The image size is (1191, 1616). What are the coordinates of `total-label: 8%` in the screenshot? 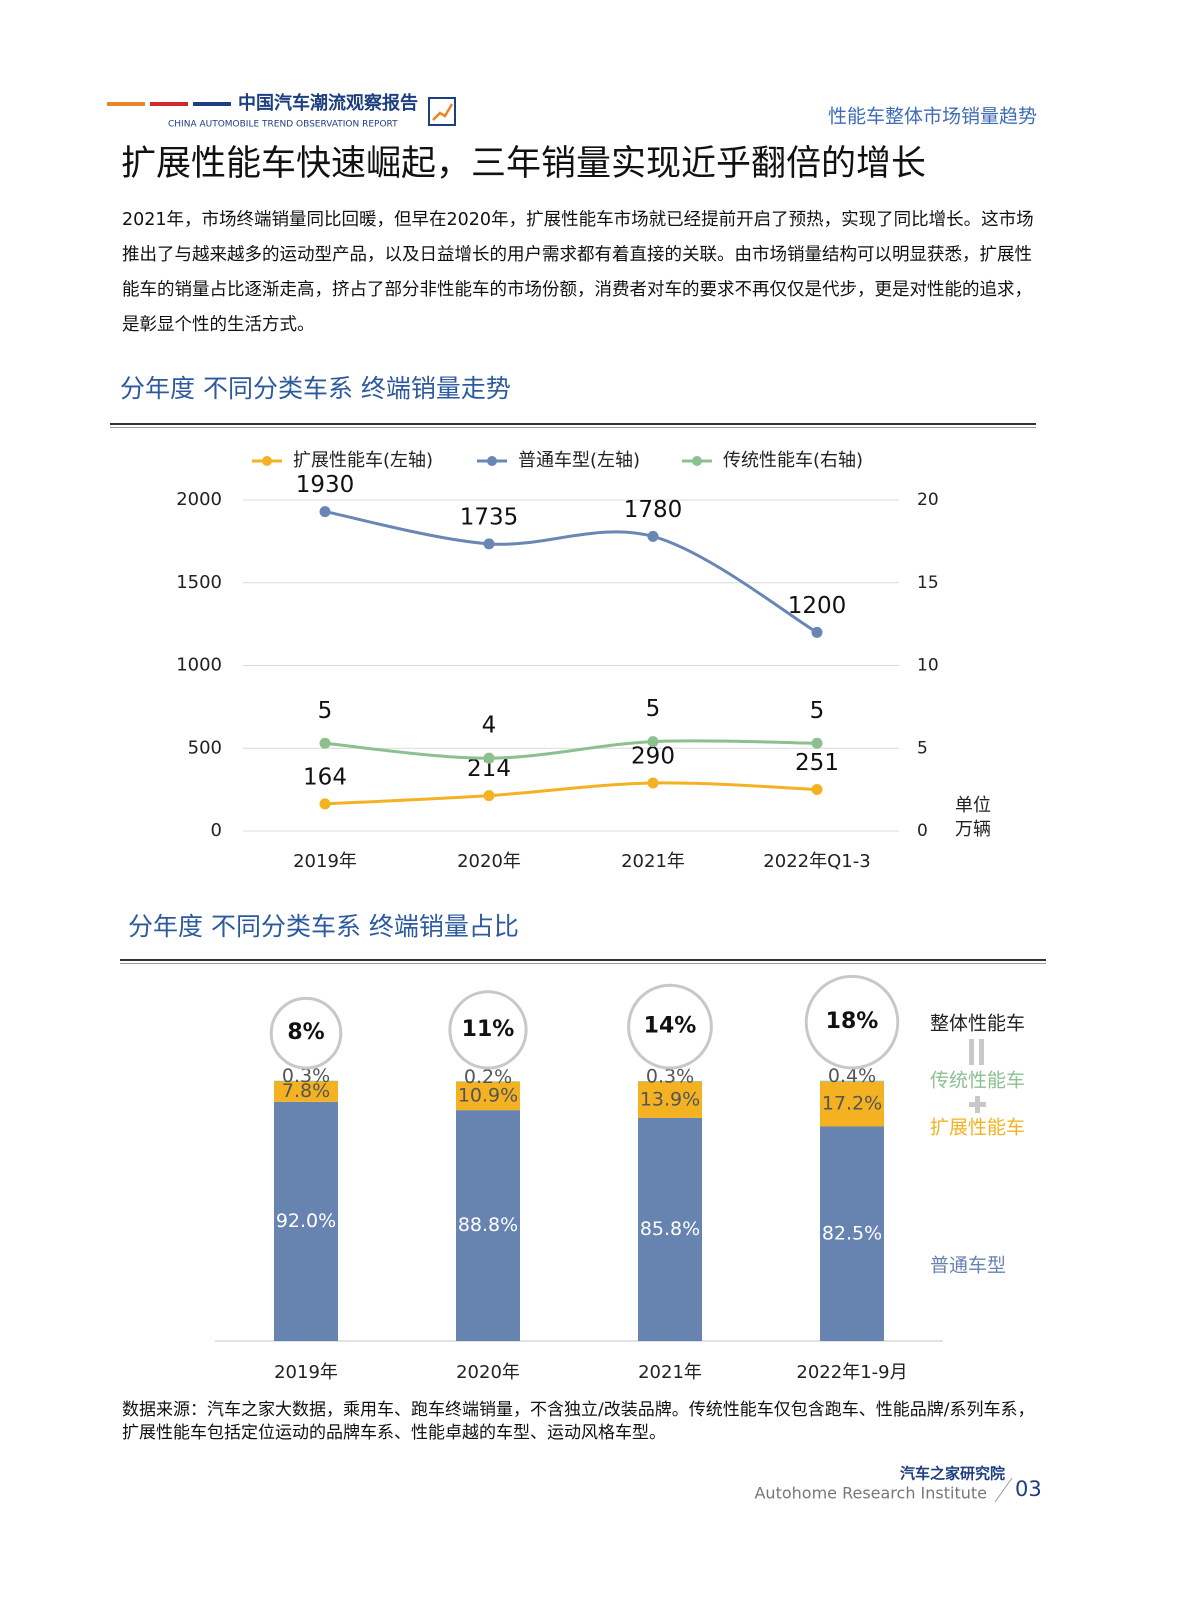 It's located at (305, 1032).